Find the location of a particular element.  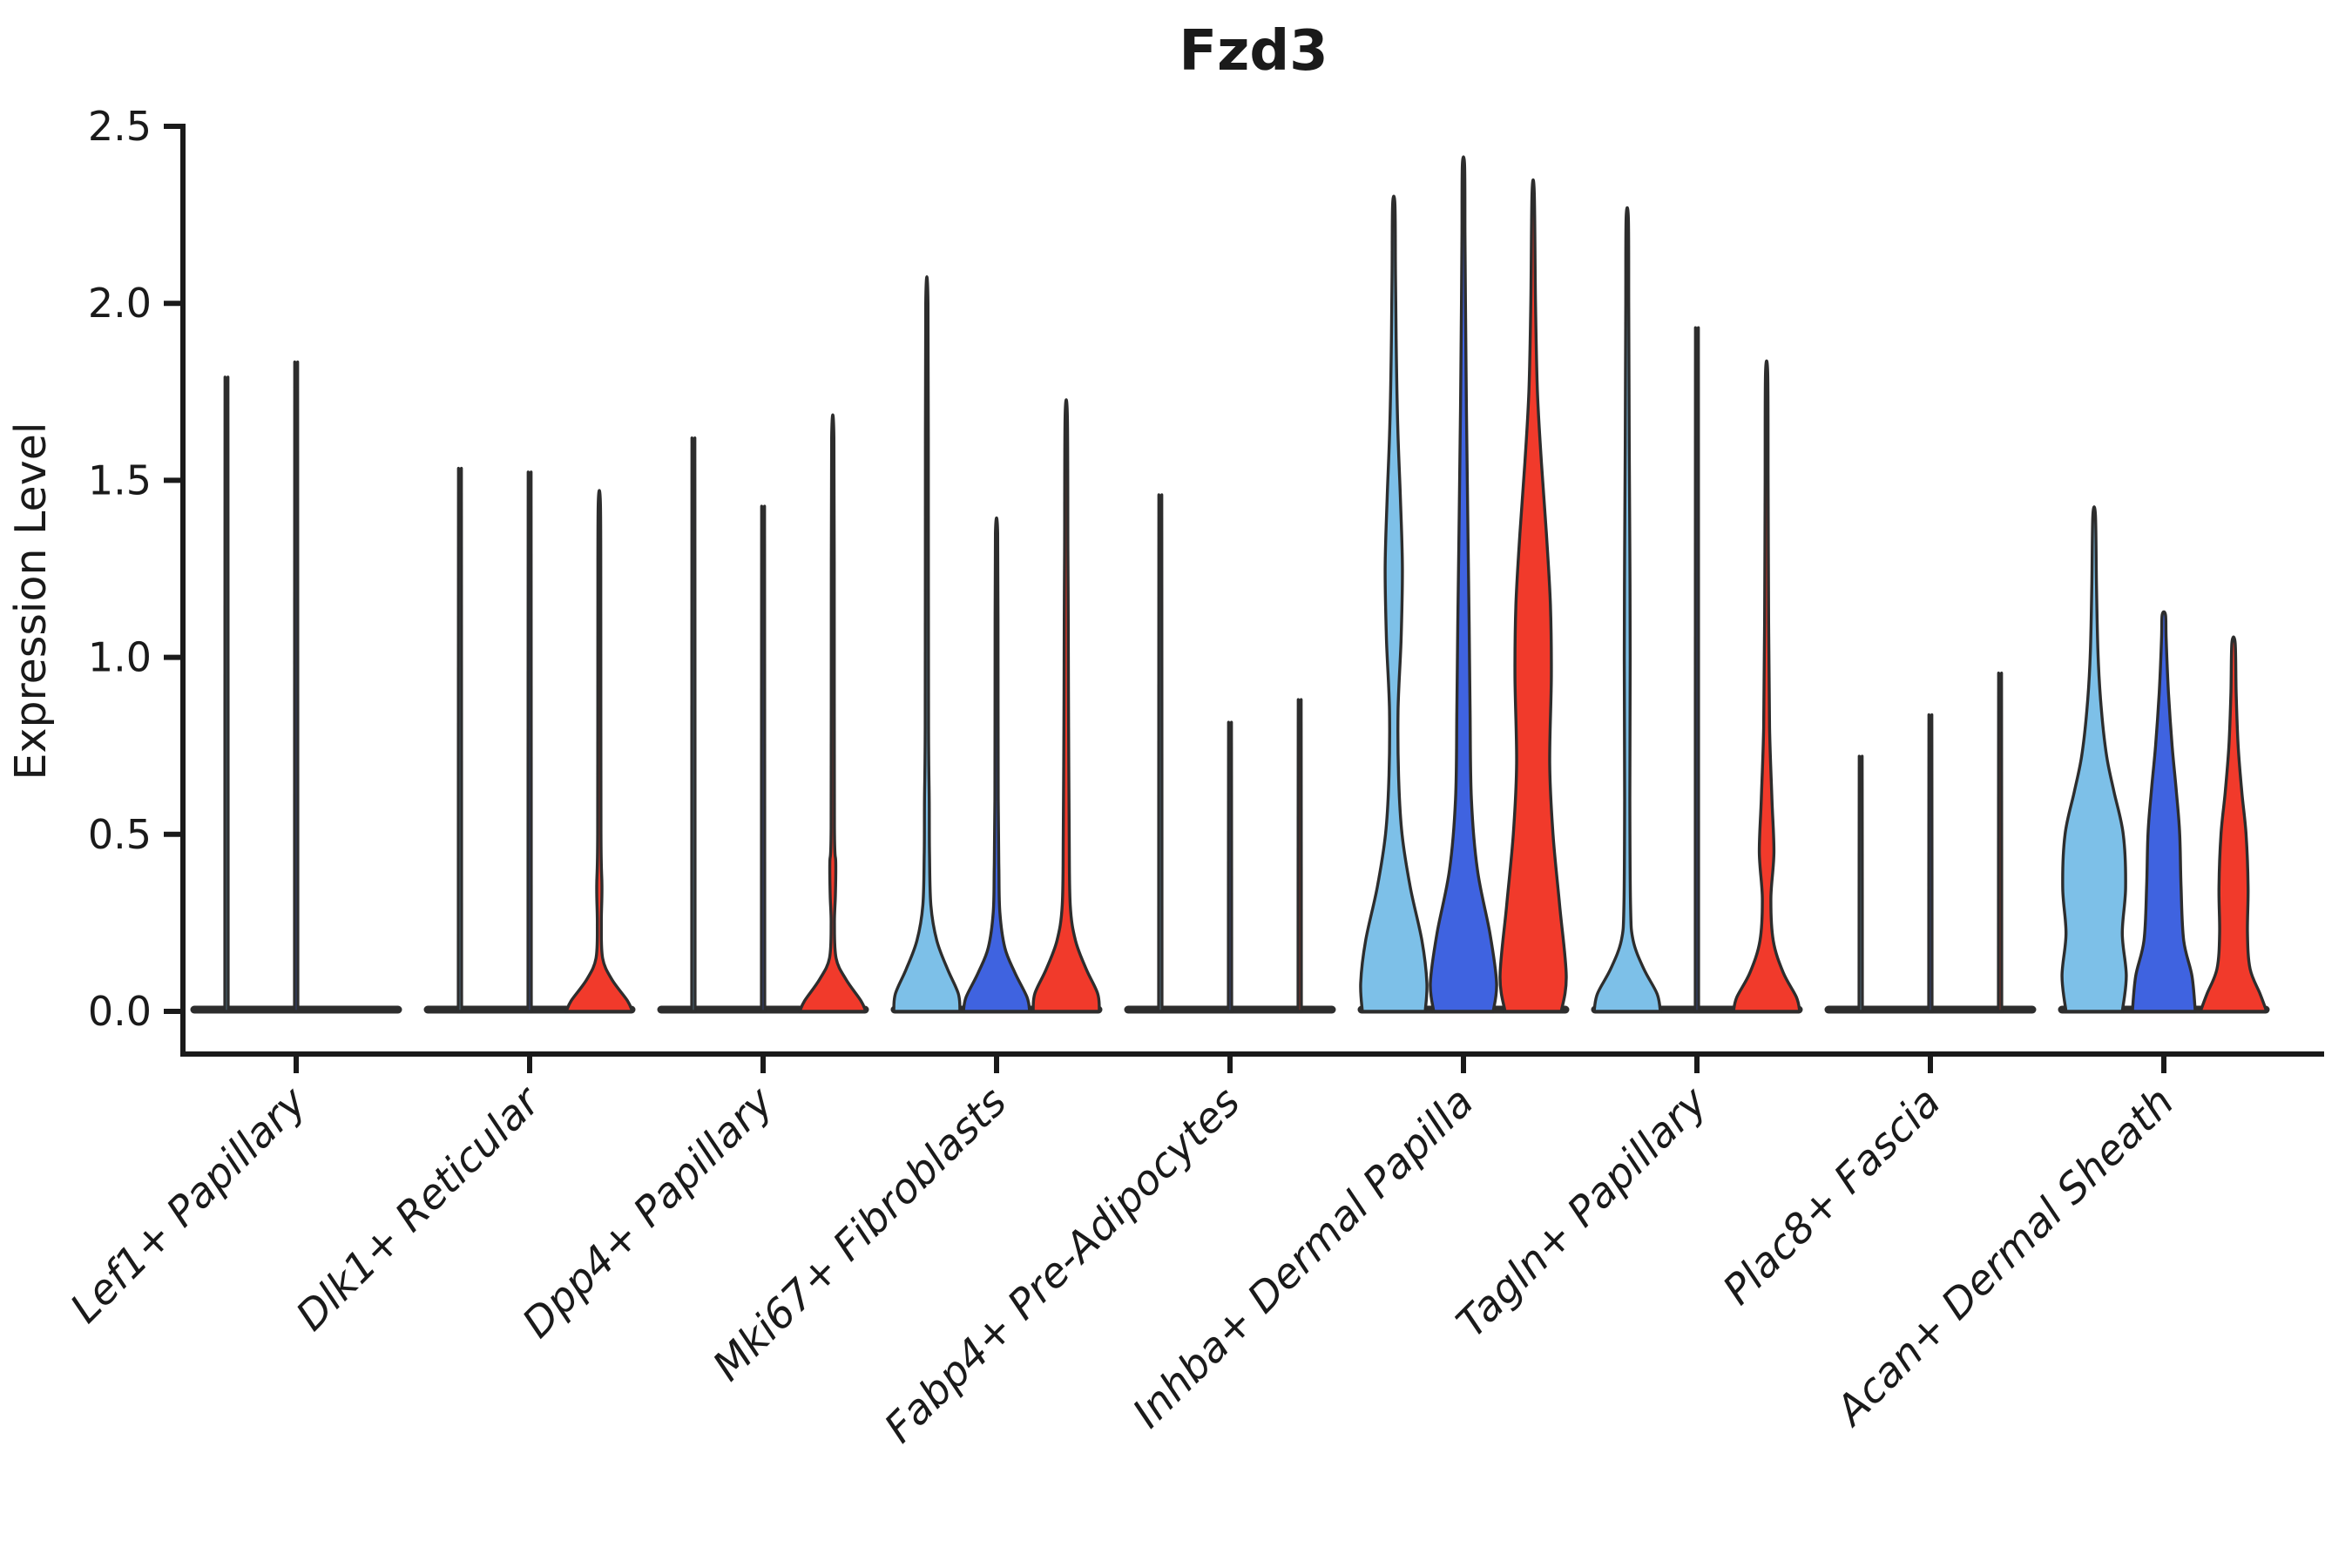

y-axis-label: Expression Level is located at coordinates (31, 601).